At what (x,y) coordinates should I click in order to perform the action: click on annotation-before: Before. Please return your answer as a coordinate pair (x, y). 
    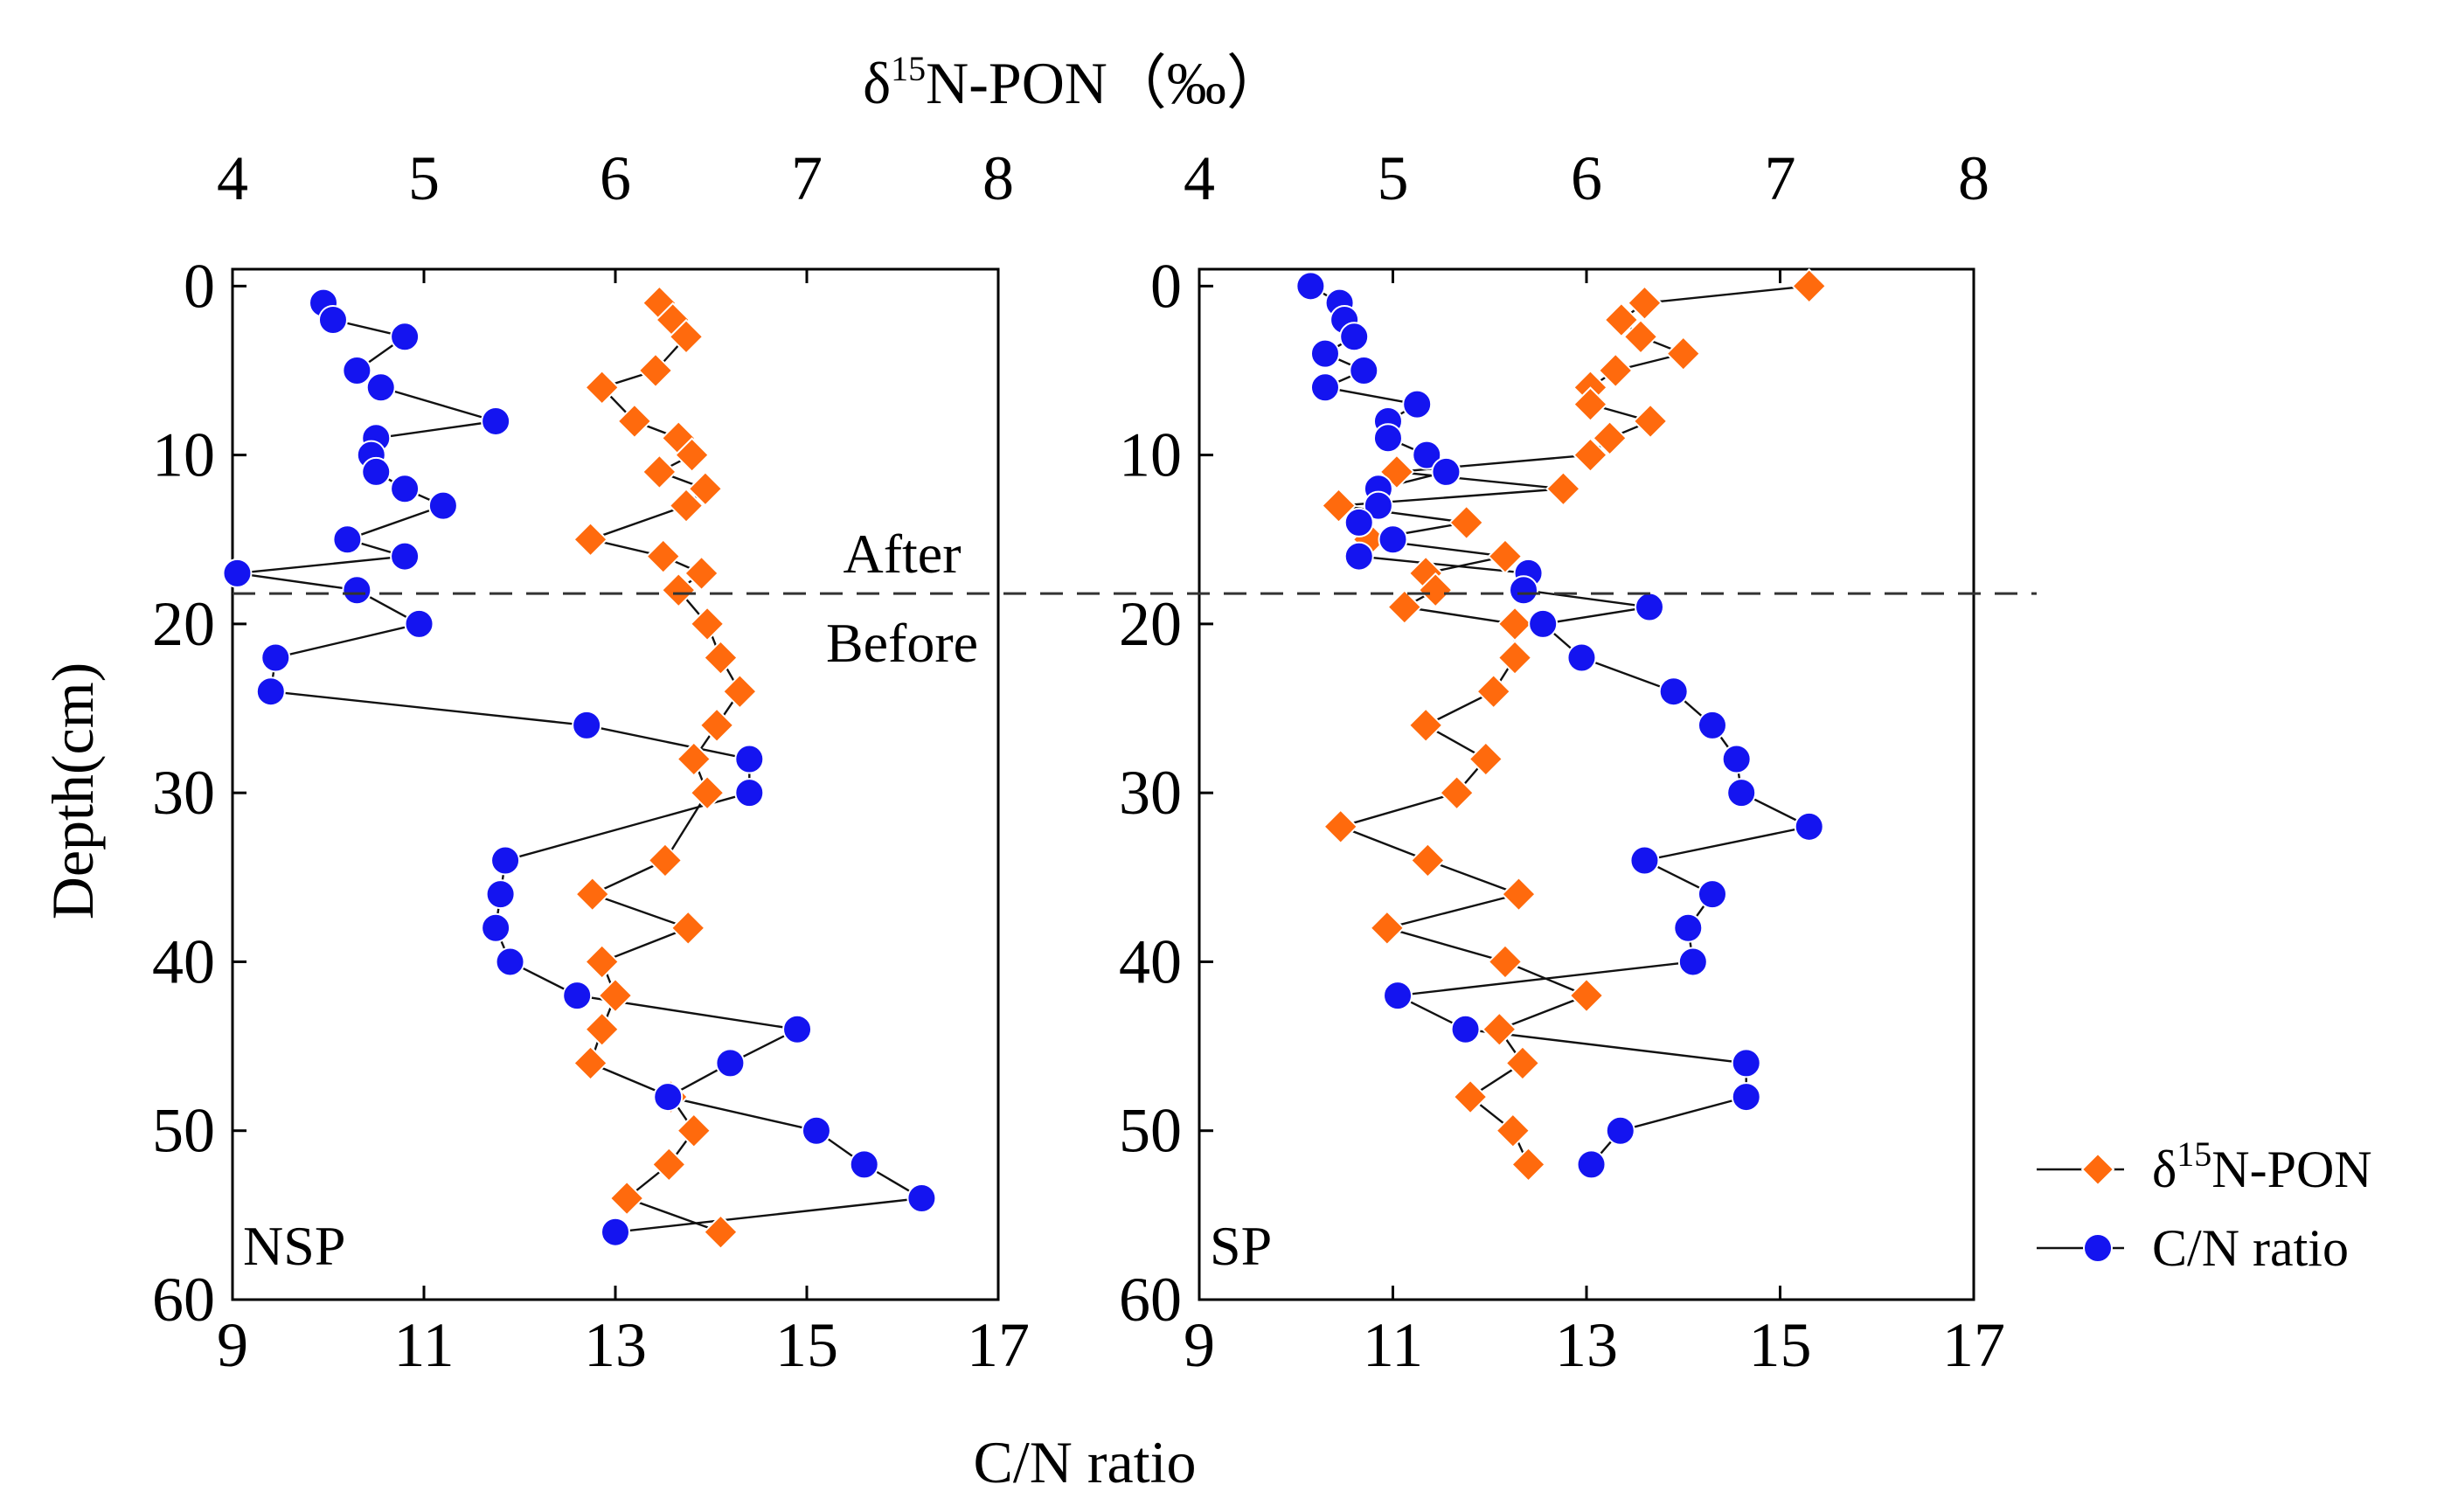
    Looking at the image, I should click on (902, 643).